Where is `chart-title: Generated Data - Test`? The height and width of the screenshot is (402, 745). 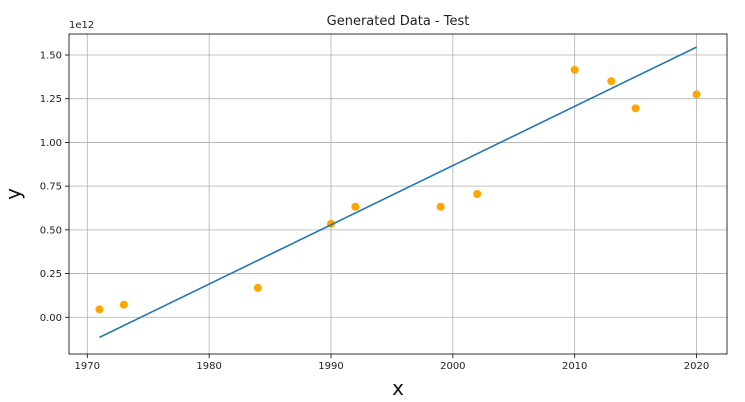
chart-title: Generated Data - Test is located at coordinates (398, 21).